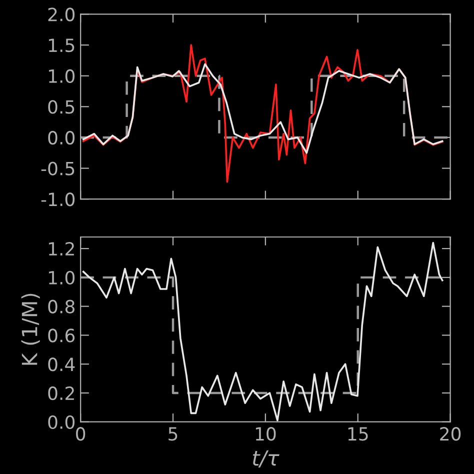 This screenshot has height=474, width=474. Describe the element at coordinates (173, 434) in the screenshot. I see `x-tick-label: 5` at that location.